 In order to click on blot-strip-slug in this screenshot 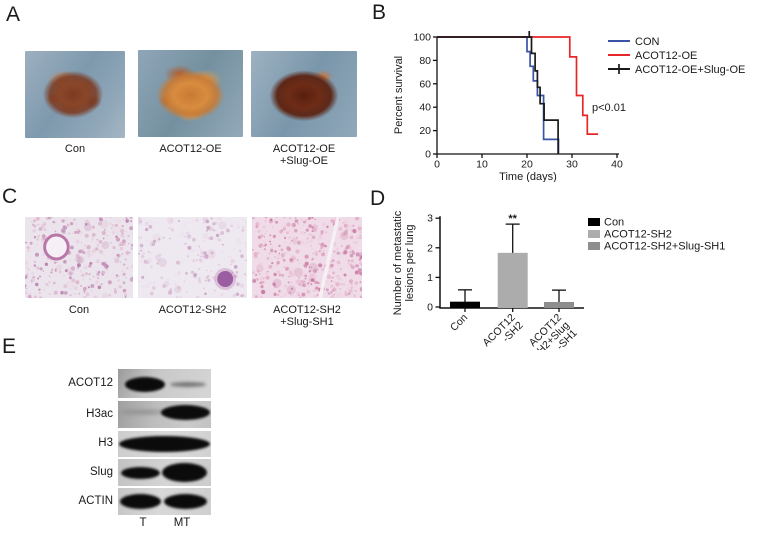, I will do `click(164, 472)`.